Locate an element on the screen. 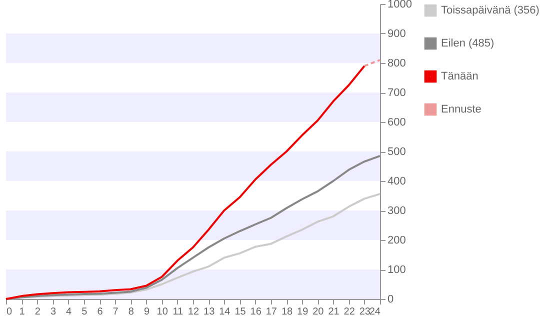 This screenshot has width=540, height=320. y-tick-label: 700 is located at coordinates (397, 93).